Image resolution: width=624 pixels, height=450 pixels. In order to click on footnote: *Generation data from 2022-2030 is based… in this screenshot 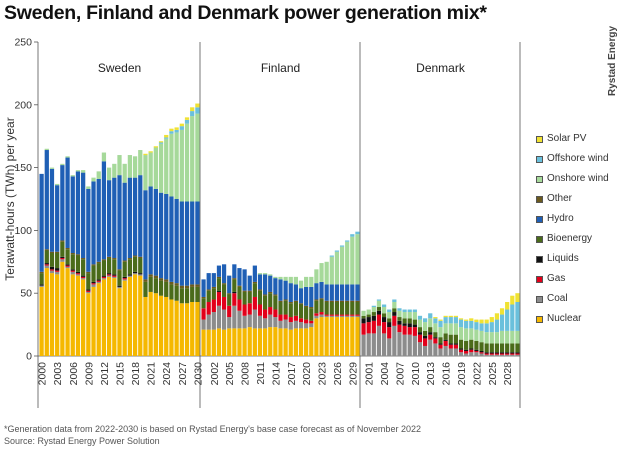, I will do `click(212, 429)`.